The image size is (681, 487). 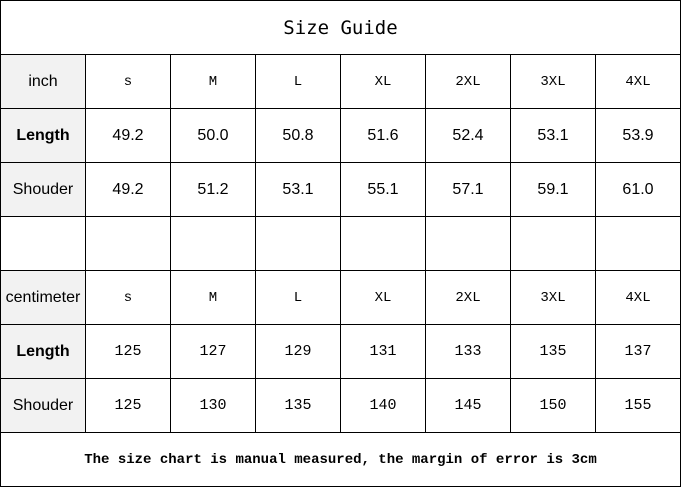 What do you see at coordinates (638, 135) in the screenshot?
I see `measurement-cell: 53.9` at bounding box center [638, 135].